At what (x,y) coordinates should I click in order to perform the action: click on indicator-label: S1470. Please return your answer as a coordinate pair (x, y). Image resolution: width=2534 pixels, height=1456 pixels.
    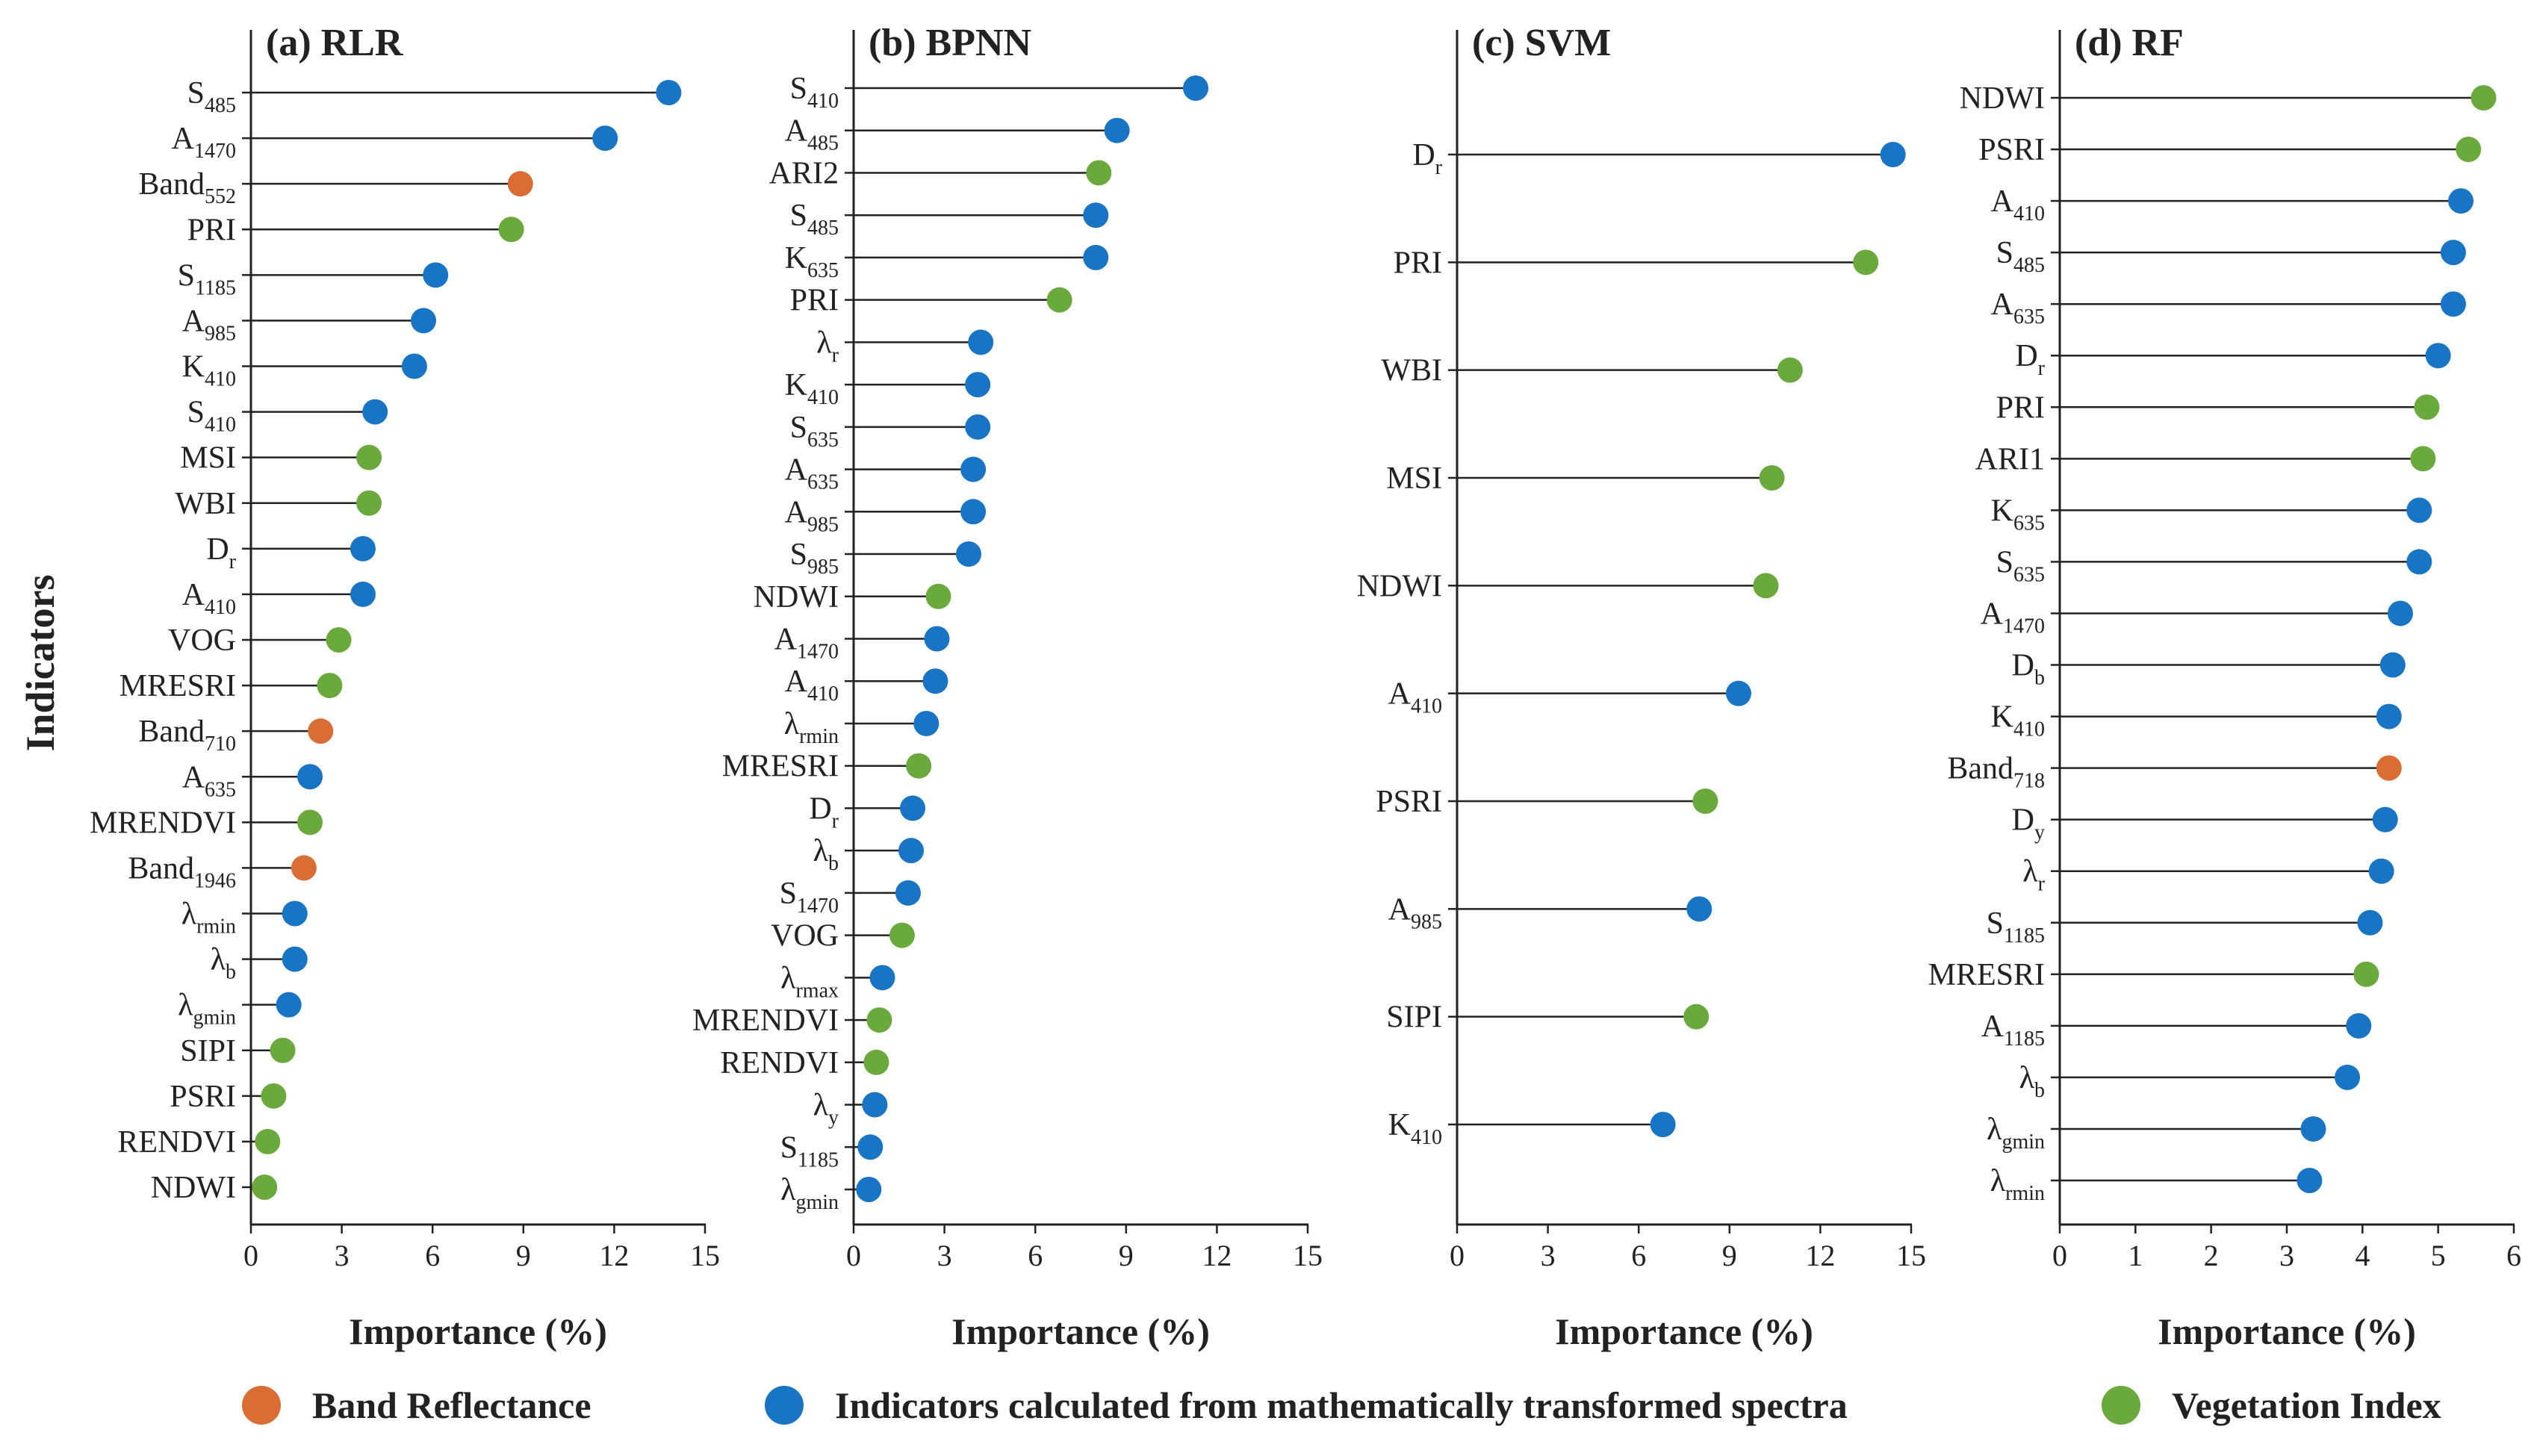
    Looking at the image, I should click on (809, 897).